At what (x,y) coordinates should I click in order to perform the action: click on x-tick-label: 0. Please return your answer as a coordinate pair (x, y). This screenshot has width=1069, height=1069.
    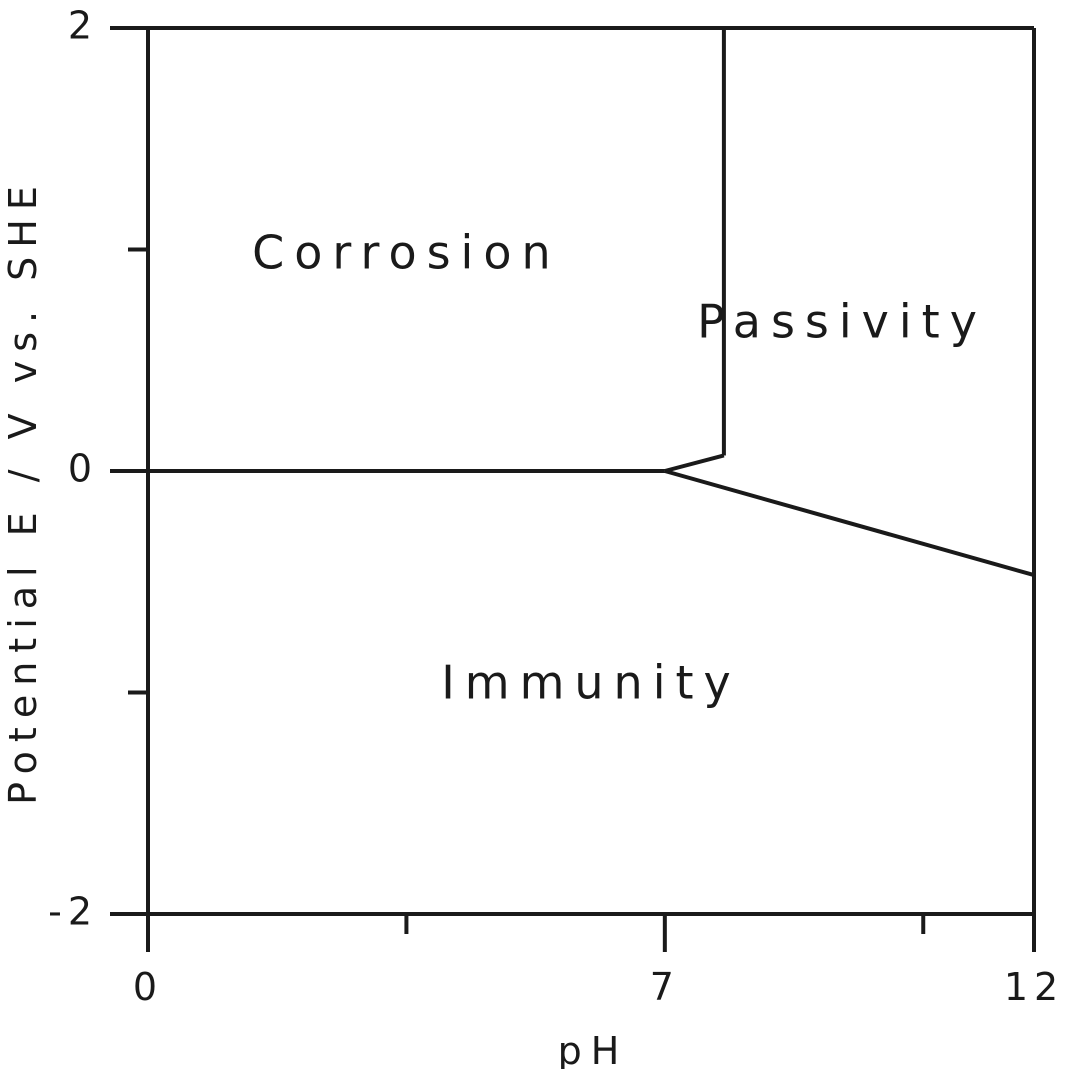
    Looking at the image, I should click on (148, 987).